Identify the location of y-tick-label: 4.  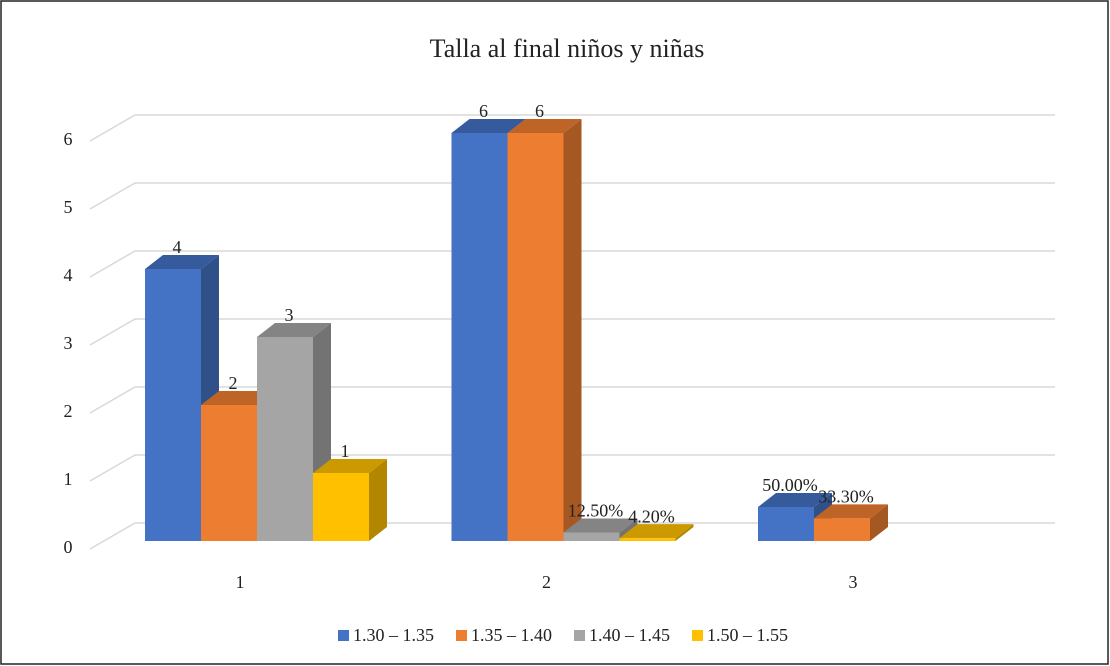
(68, 275).